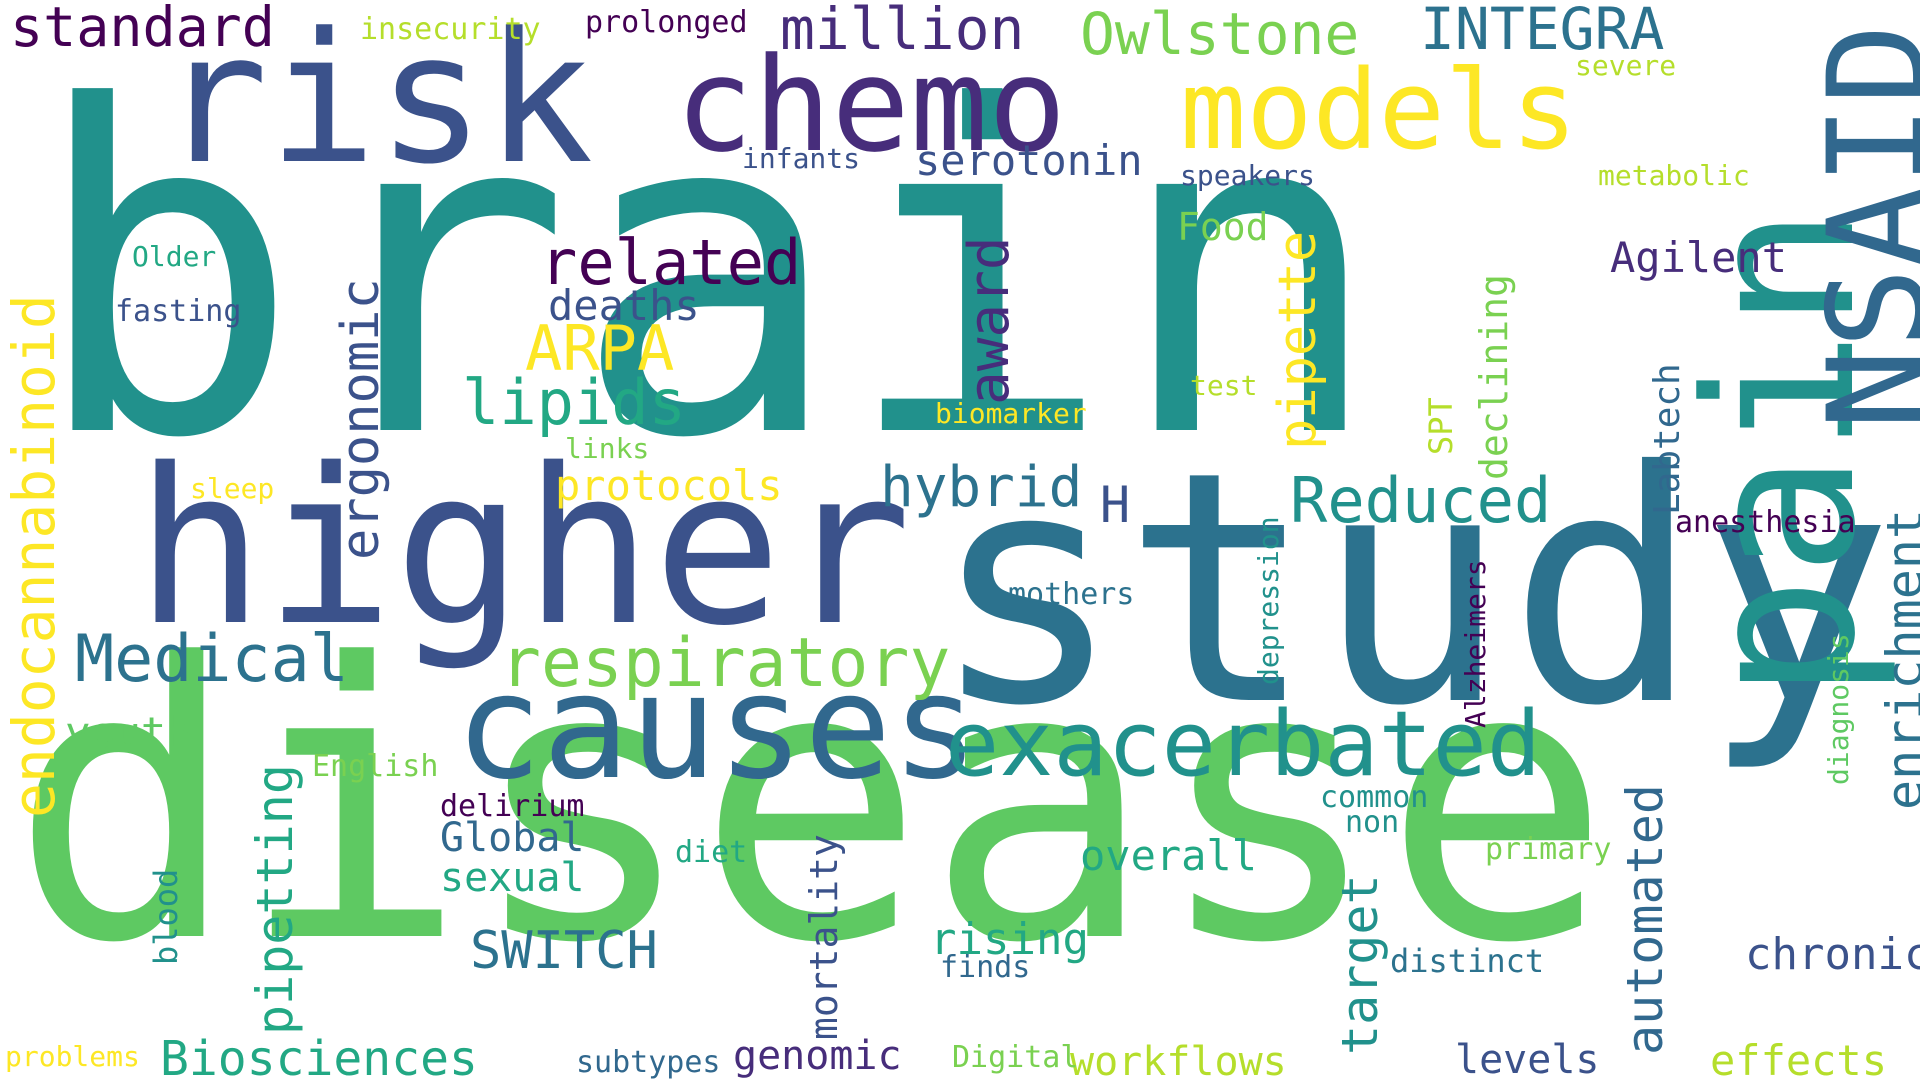 The image size is (1920, 1087). I want to click on word-biomarker: biomarker, so click(1011, 413).